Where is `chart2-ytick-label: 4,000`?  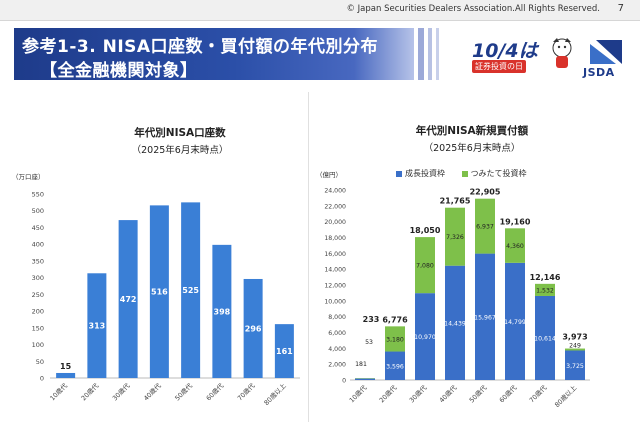
chart2-ytick-label: 4,000 is located at coordinates (337, 349).